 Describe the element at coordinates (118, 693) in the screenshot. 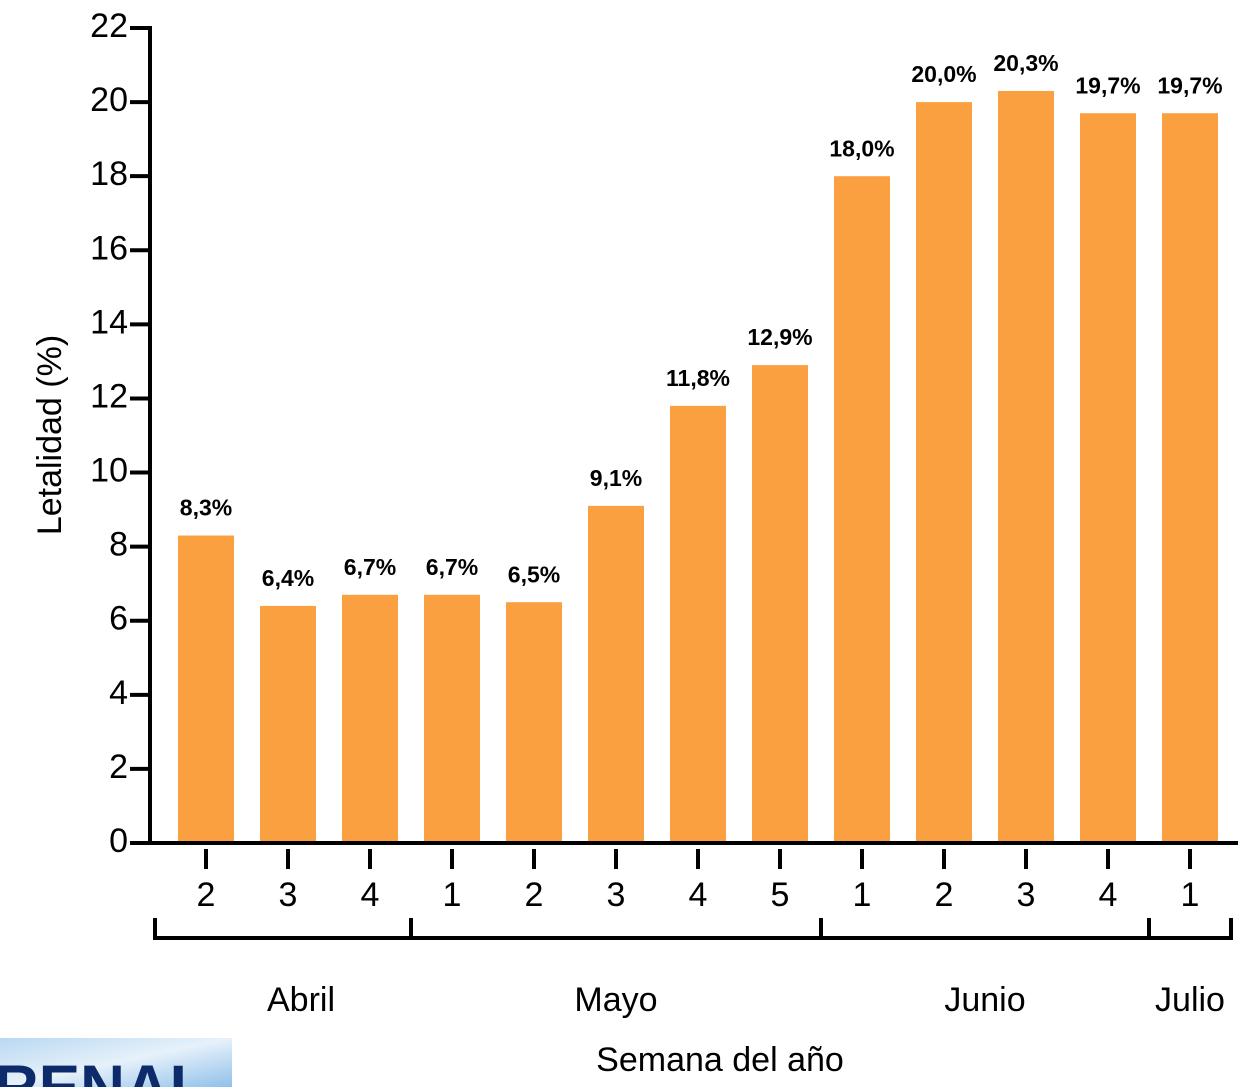

I see `y-tick-label: 4` at that location.